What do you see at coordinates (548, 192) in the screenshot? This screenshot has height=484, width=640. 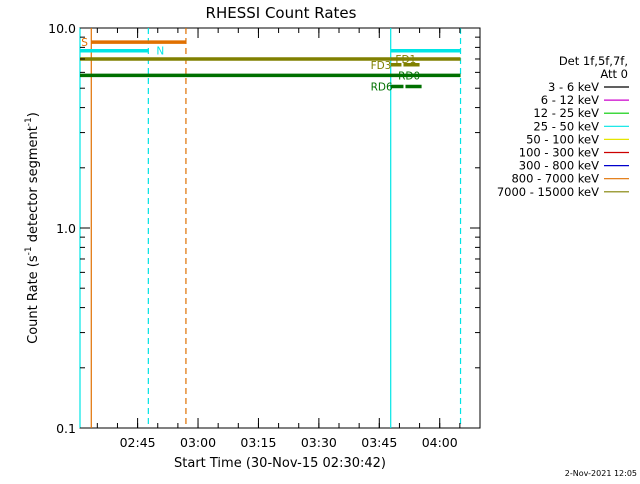 I see `legend-label-8: 7000 - 15000 keV` at bounding box center [548, 192].